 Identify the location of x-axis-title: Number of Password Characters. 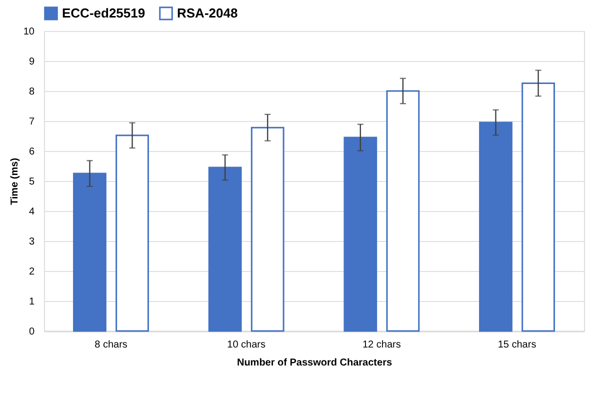
(314, 363).